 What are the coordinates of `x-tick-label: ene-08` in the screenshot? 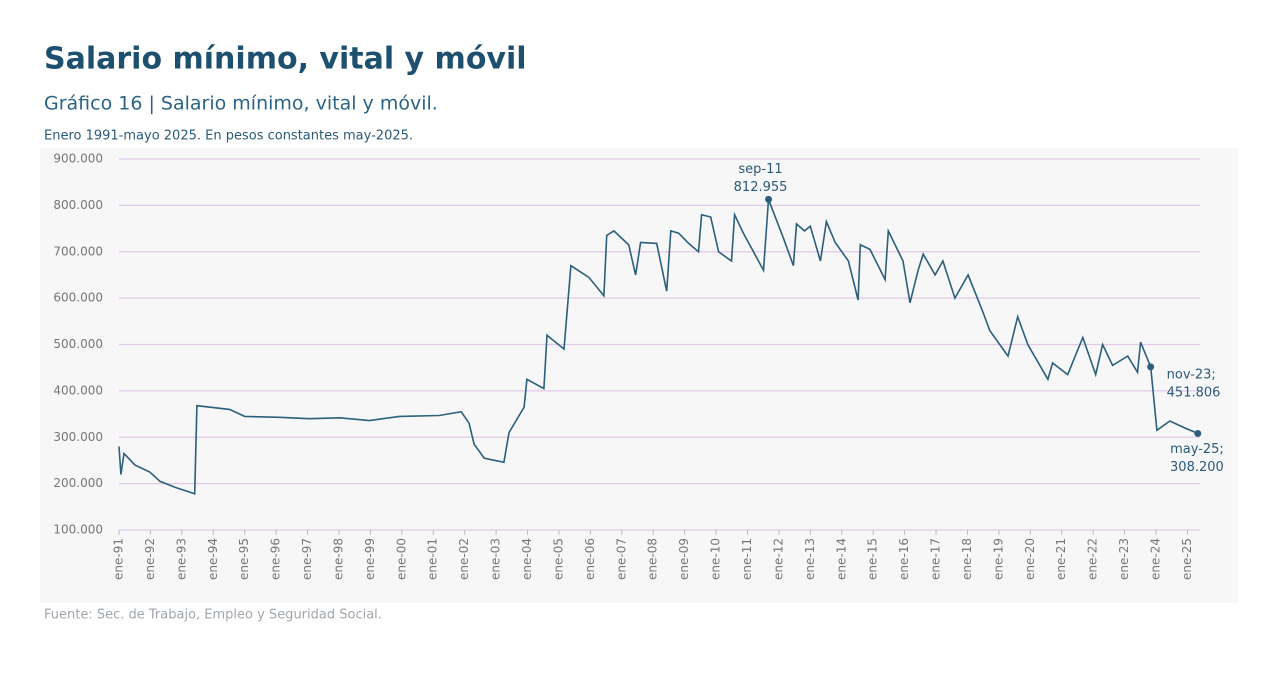 It's located at (653, 559).